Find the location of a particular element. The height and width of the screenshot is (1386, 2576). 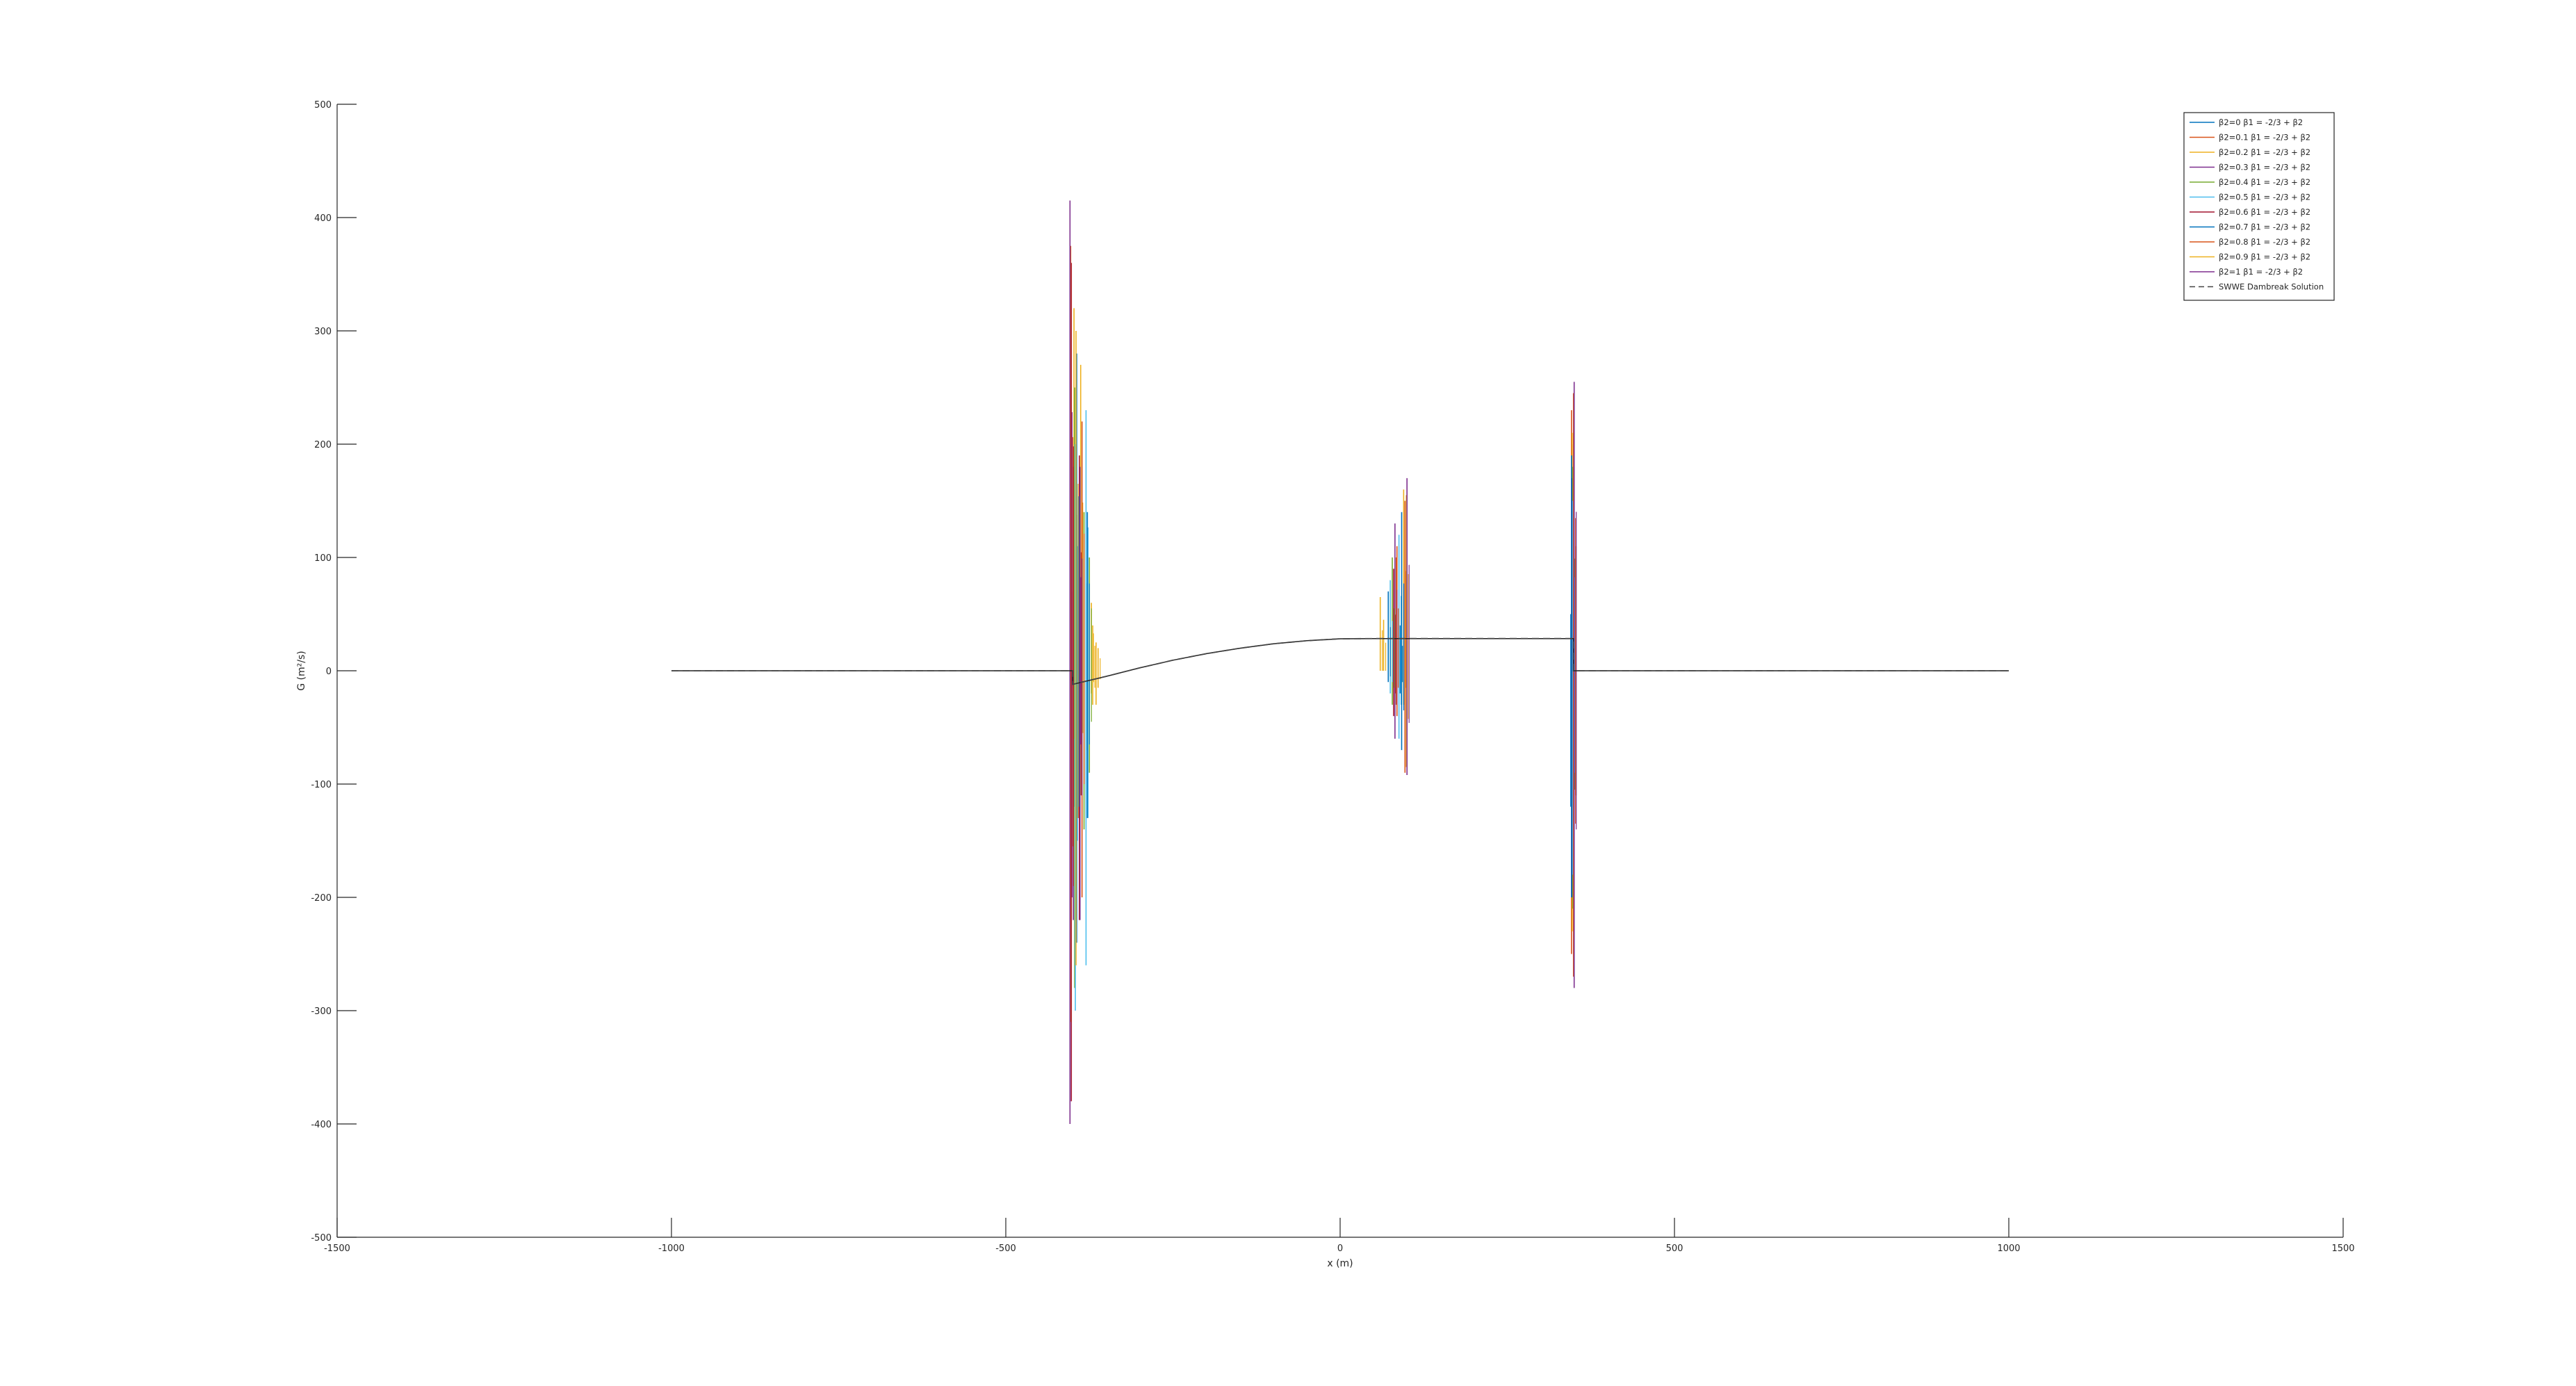

y-tick-label: 200 is located at coordinates (323, 445).